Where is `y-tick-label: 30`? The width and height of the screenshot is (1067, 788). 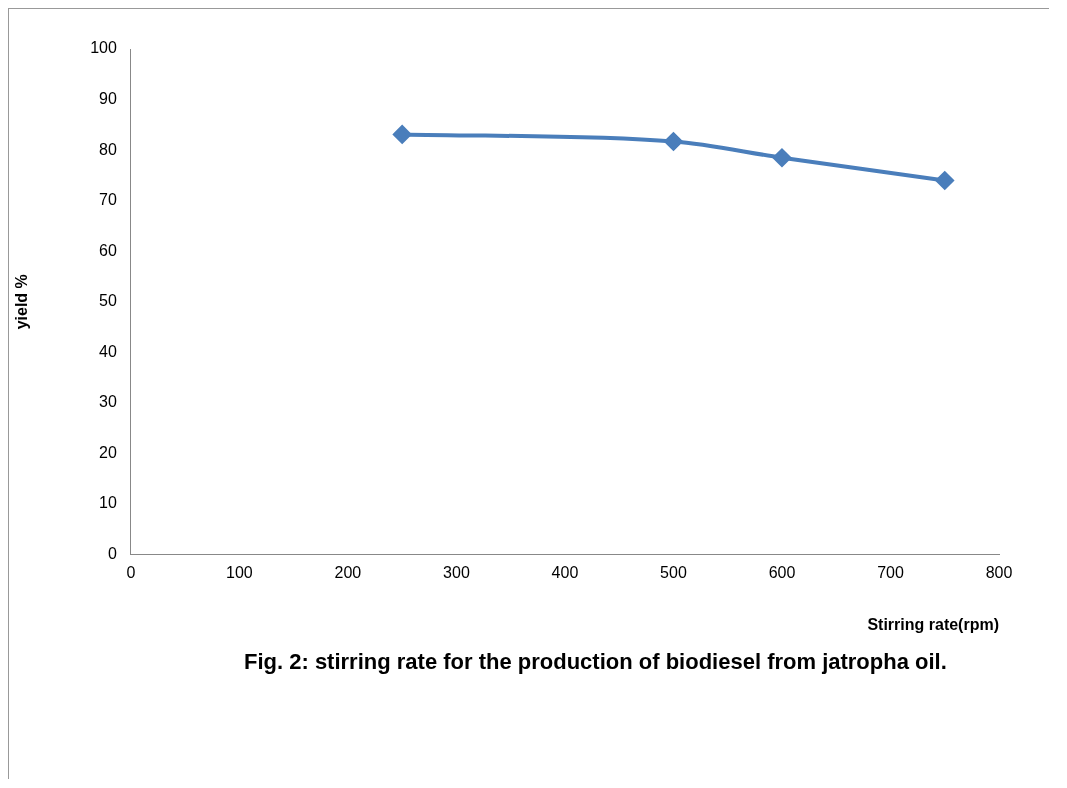
y-tick-label: 30 is located at coordinates (108, 402).